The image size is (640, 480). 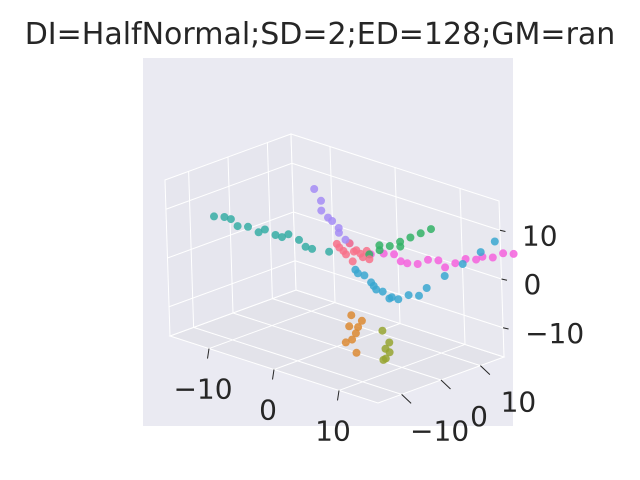 What do you see at coordinates (479, 416) in the screenshot?
I see `y-tick-label: 0` at bounding box center [479, 416].